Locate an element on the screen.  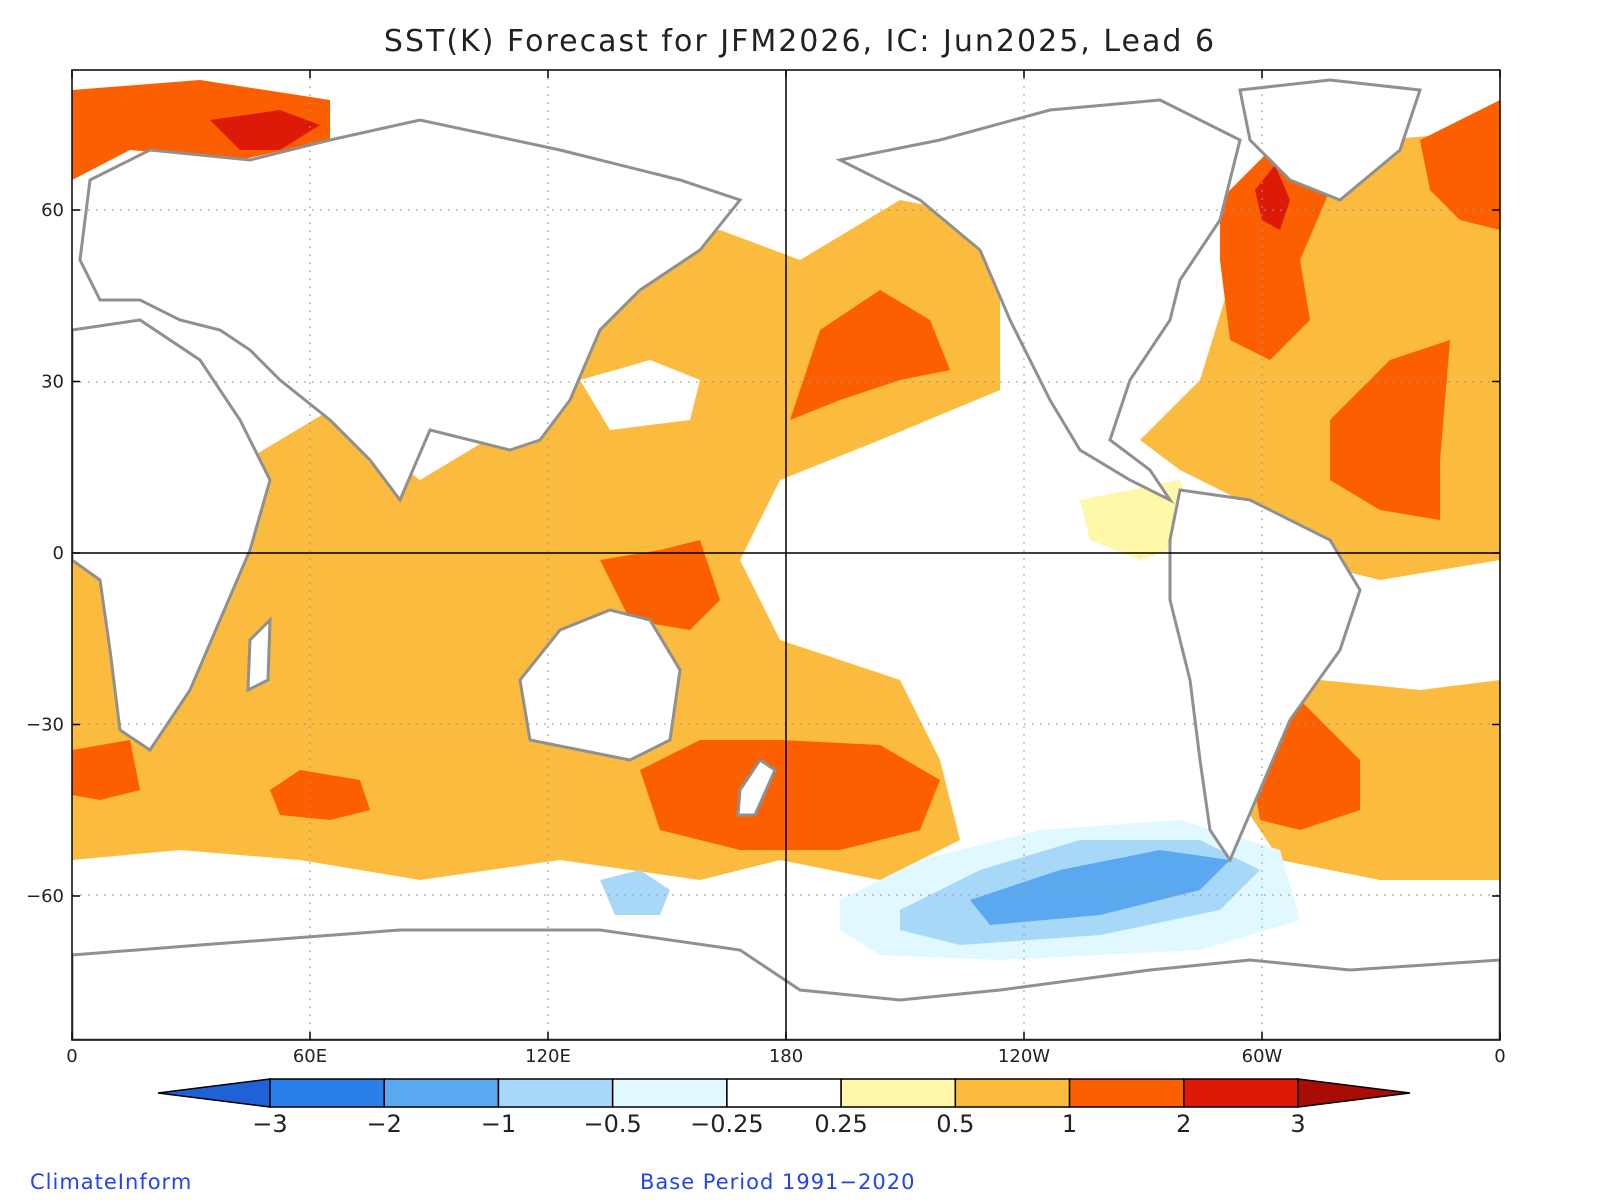
region-warm-labrador is located at coordinates (1460, 165).